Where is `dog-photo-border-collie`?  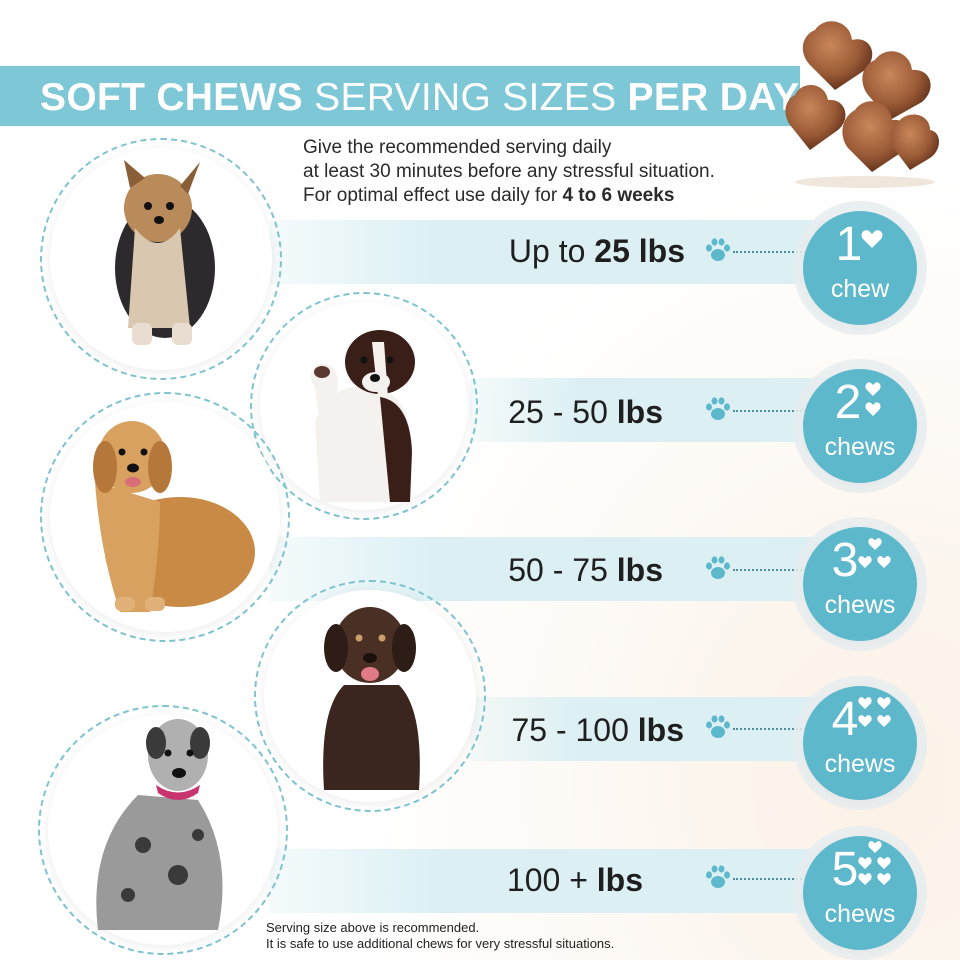
dog-photo-border-collie is located at coordinates (364, 406).